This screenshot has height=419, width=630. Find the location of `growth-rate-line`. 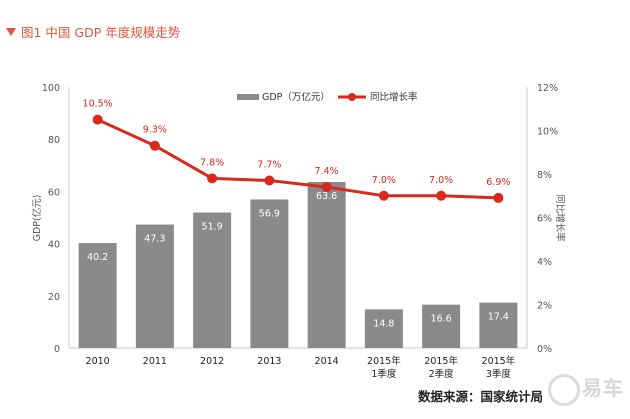

growth-rate-line is located at coordinates (298, 159).